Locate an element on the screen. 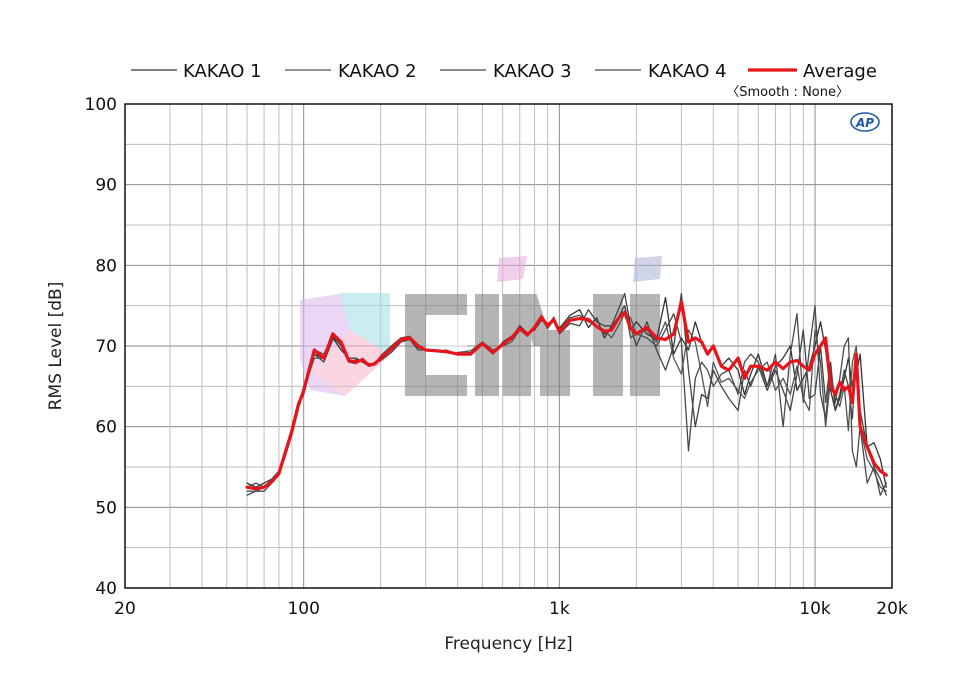 The image size is (960, 680). x-tick-label: 20k is located at coordinates (892, 609).